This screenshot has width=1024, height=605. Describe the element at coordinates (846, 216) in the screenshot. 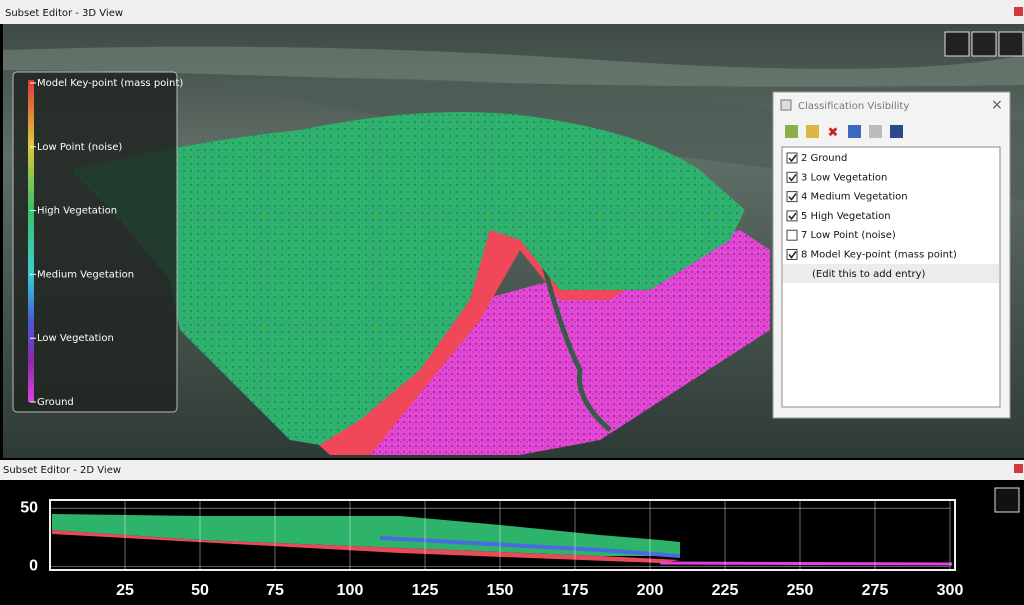

I see `entry-label: 5 High Vegetation` at that location.